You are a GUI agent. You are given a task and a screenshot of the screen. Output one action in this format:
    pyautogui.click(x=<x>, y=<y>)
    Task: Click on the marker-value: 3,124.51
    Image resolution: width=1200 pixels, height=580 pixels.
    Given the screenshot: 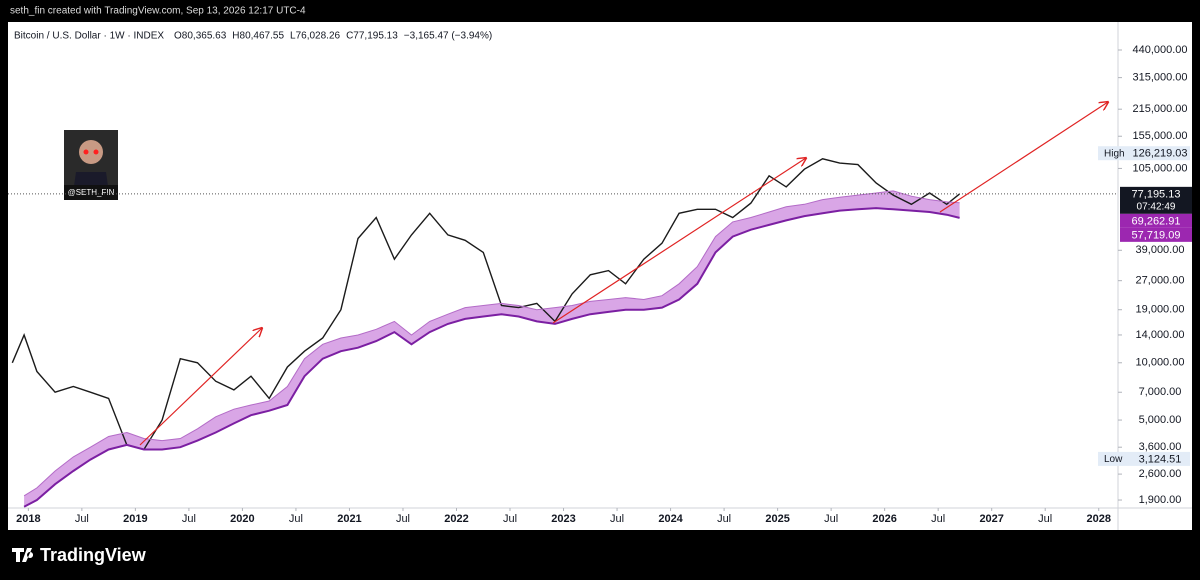 What is the action you would take?
    pyautogui.click(x=1160, y=459)
    